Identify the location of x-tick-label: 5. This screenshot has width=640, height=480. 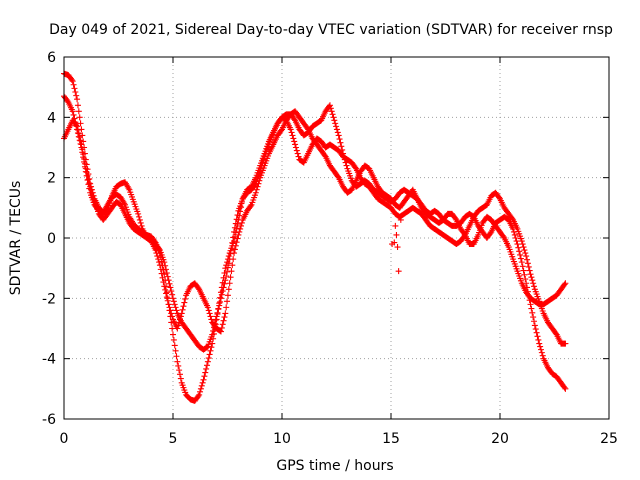
(173, 439).